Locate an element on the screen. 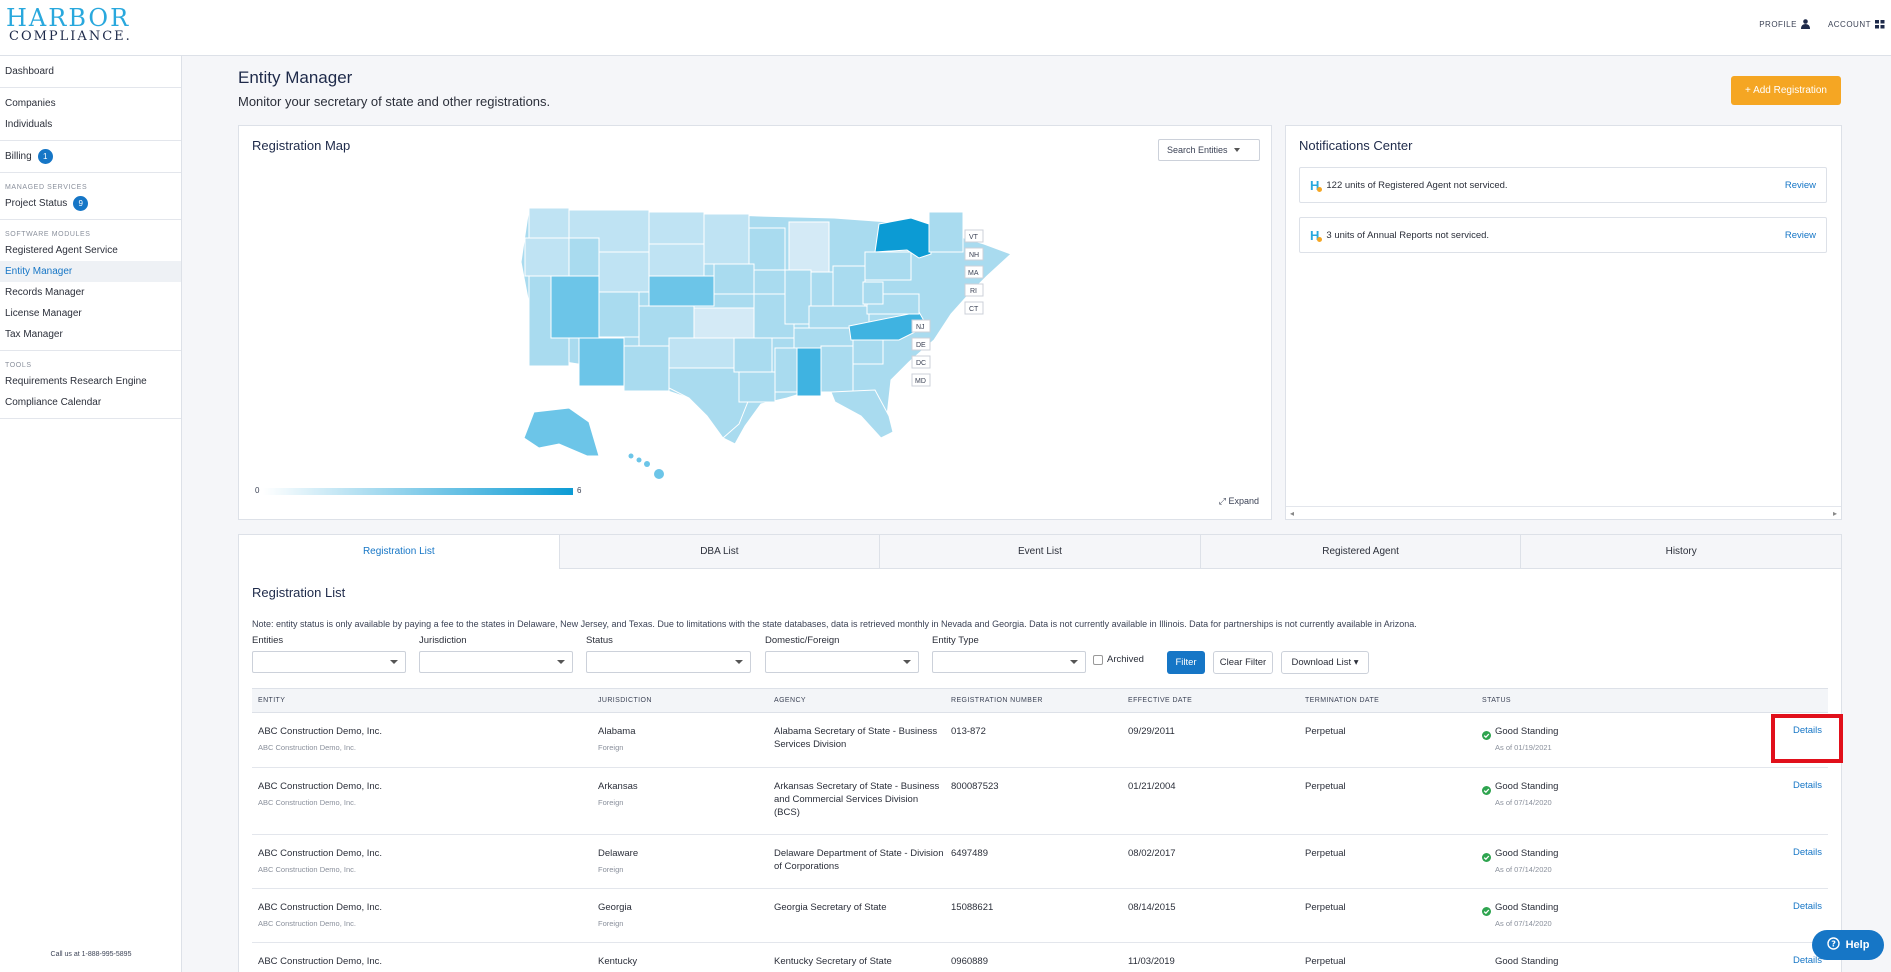  add-registration-button: + Add Registration is located at coordinates (1786, 90).